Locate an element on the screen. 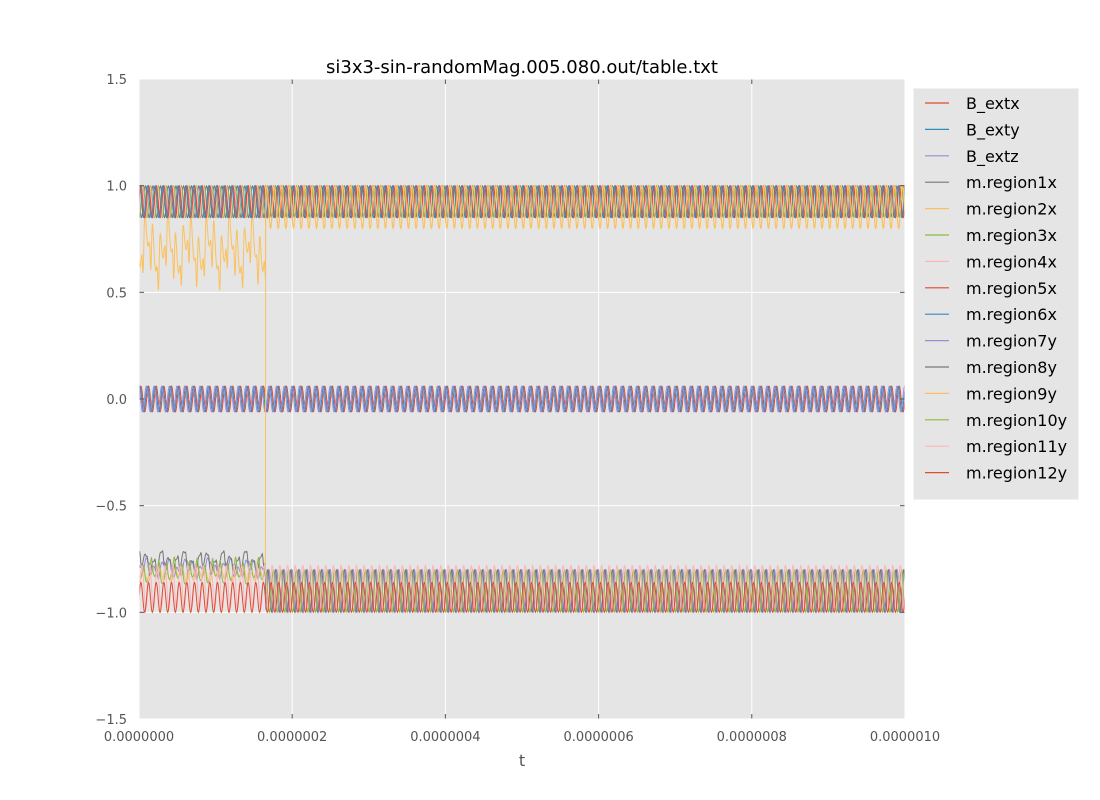  legend-label: m.region11y is located at coordinates (1016, 446).